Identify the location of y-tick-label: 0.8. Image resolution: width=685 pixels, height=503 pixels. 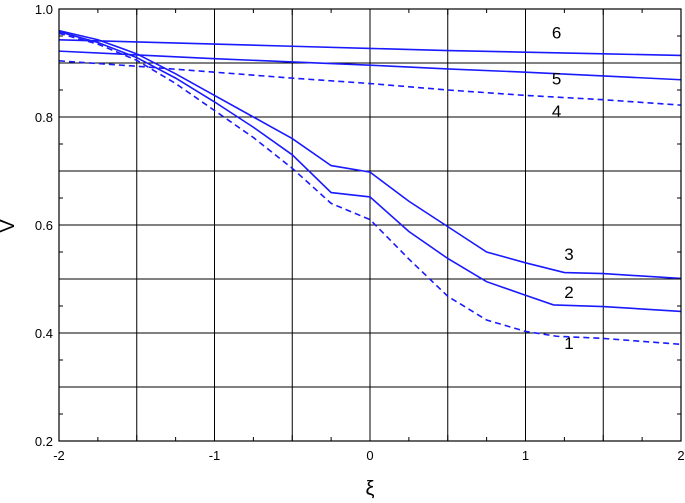
(44, 117).